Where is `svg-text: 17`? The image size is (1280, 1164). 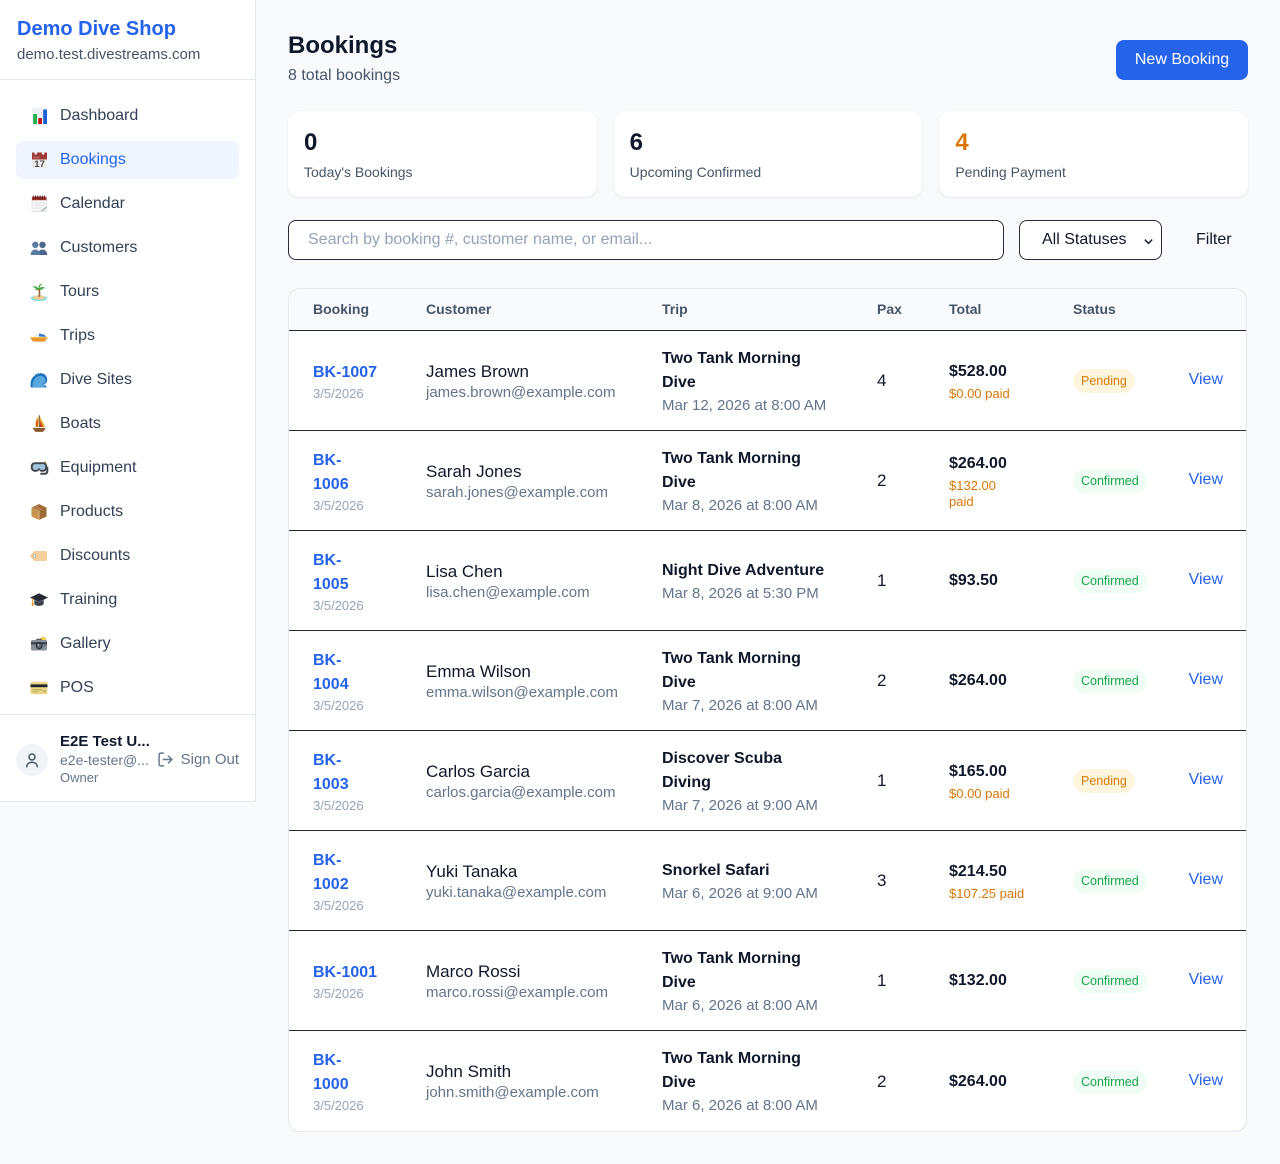
svg-text: 17 is located at coordinates (39, 164).